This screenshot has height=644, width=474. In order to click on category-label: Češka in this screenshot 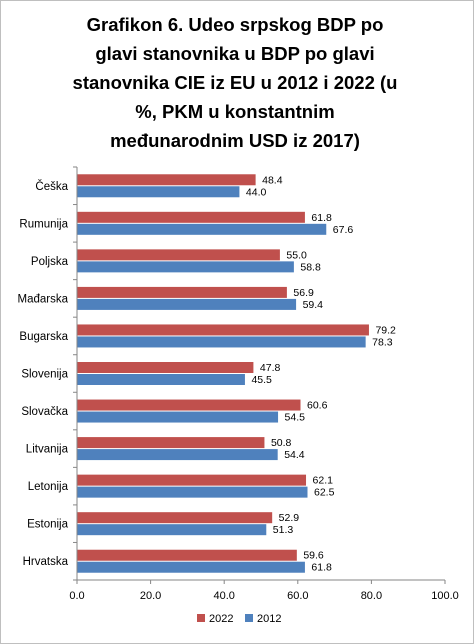, I will do `click(51, 186)`.